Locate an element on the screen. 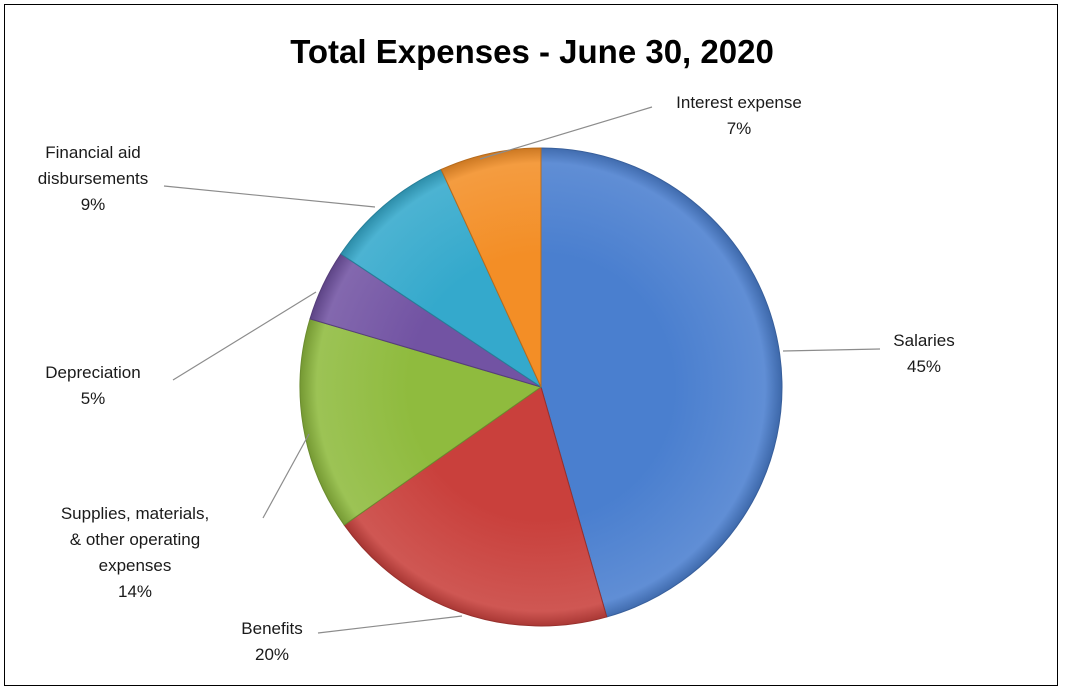 The image size is (1068, 692). category-label-financial-aid: disbursements is located at coordinates (93, 178).